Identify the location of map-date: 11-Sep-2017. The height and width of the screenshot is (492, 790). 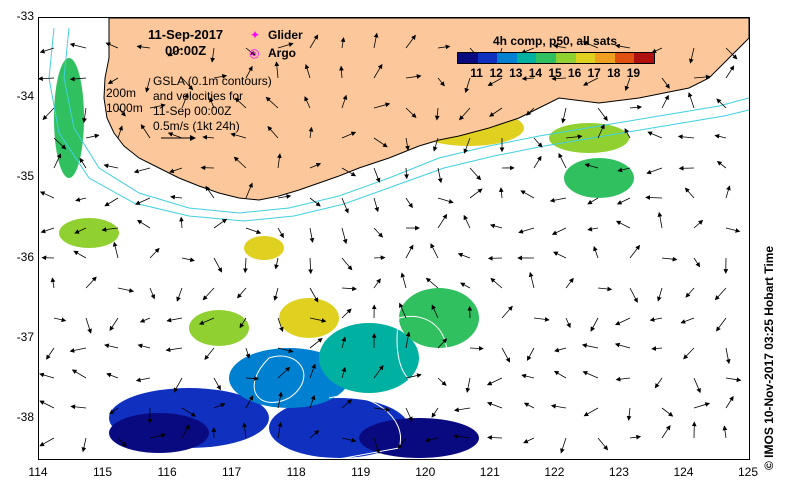
(186, 34).